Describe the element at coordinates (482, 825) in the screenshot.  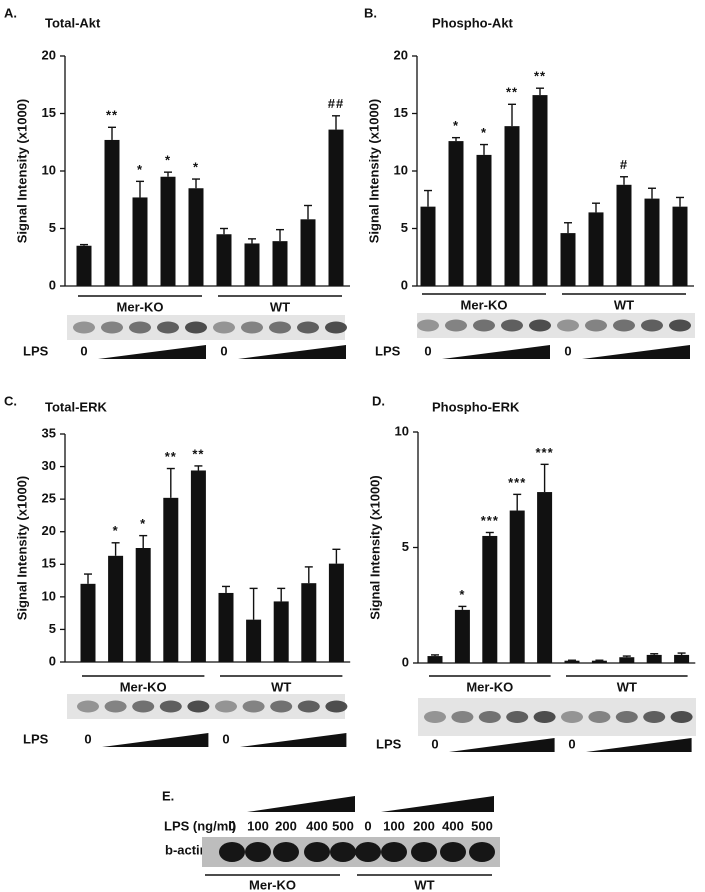
I see `dose-label: 500` at that location.